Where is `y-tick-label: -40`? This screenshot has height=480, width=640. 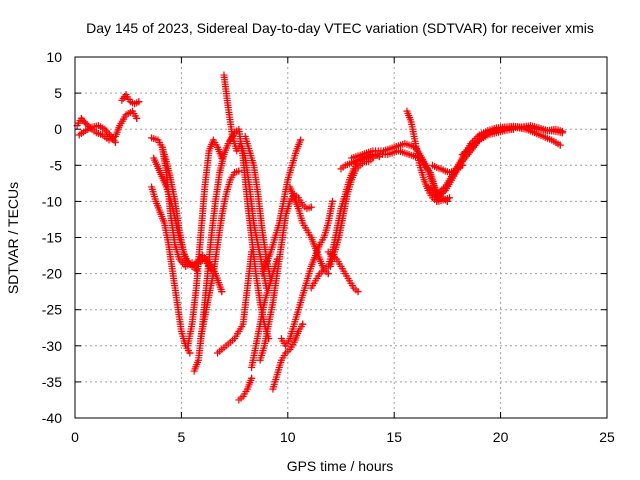 y-tick-label: -40 is located at coordinates (52, 418).